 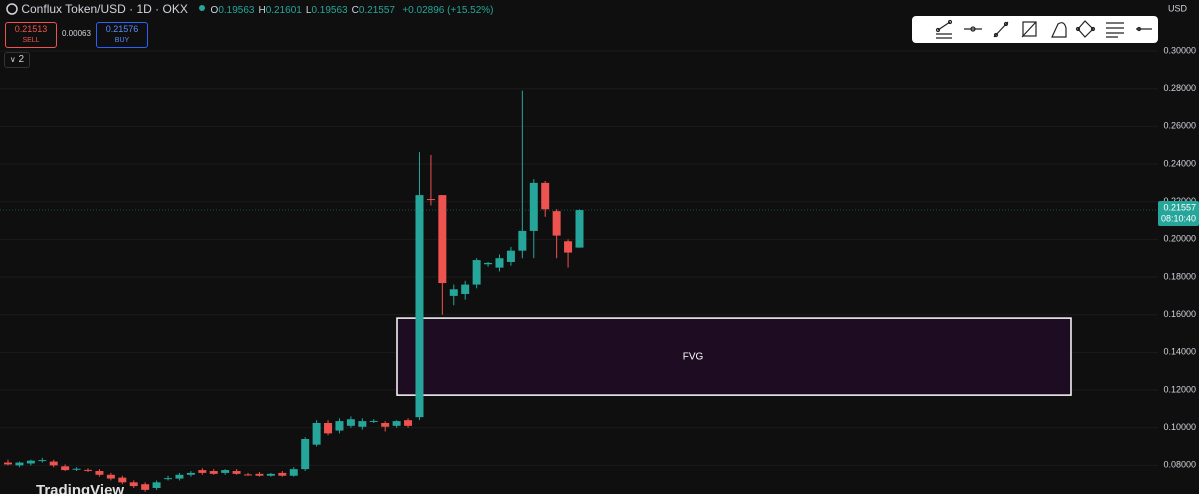 What do you see at coordinates (202, 8) in the screenshot?
I see `status-dot` at bounding box center [202, 8].